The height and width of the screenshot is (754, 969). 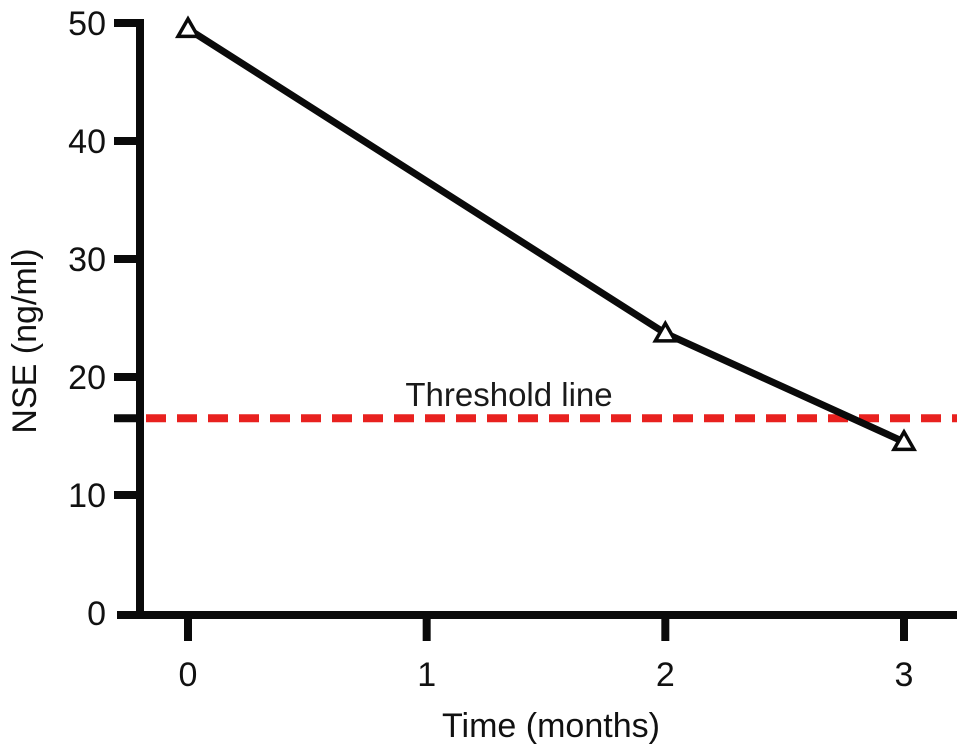 What do you see at coordinates (87, 260) in the screenshot?
I see `y-tick-label: 30` at bounding box center [87, 260].